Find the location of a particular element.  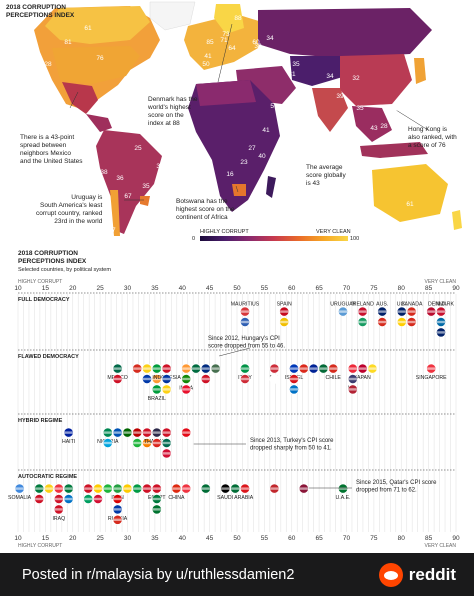

x-tick-top: 50 is located at coordinates (237, 288).